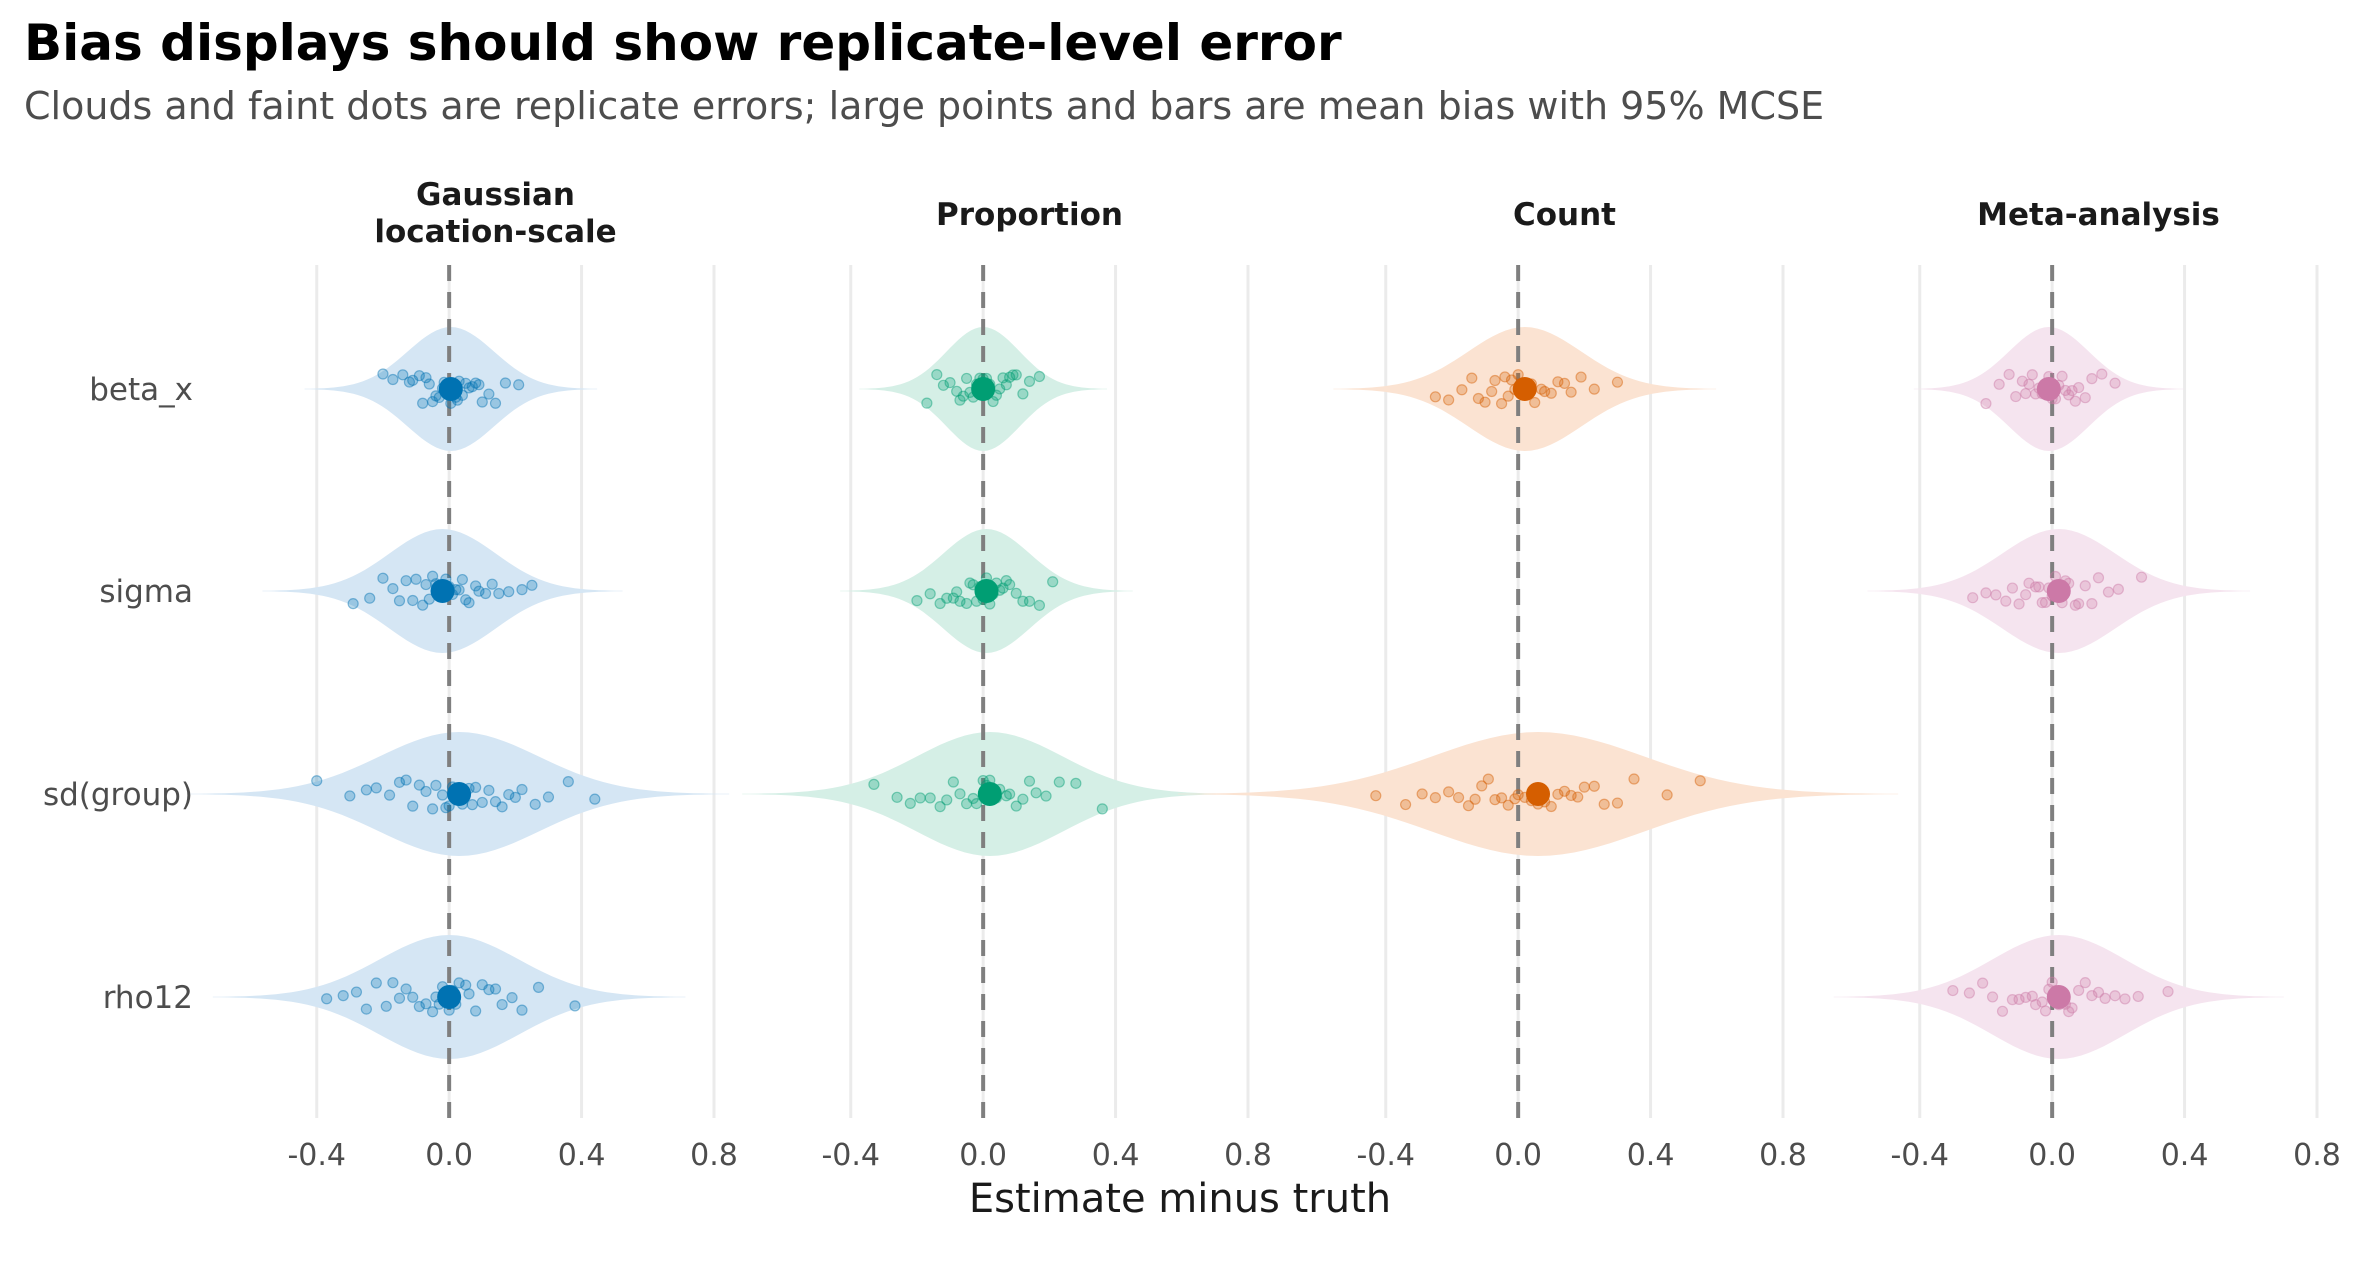  Describe the element at coordinates (148, 998) in the screenshot. I see `row-label: rho12` at that location.